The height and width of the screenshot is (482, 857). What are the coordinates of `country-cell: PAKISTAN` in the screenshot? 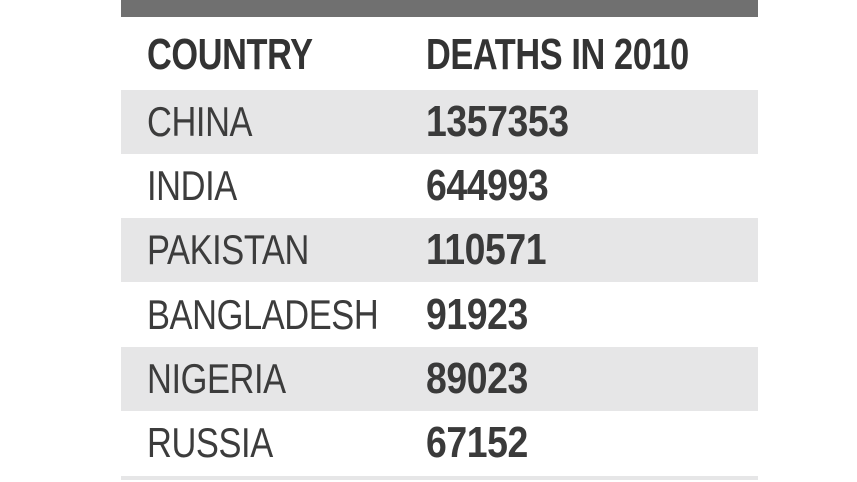 It's located at (228, 249).